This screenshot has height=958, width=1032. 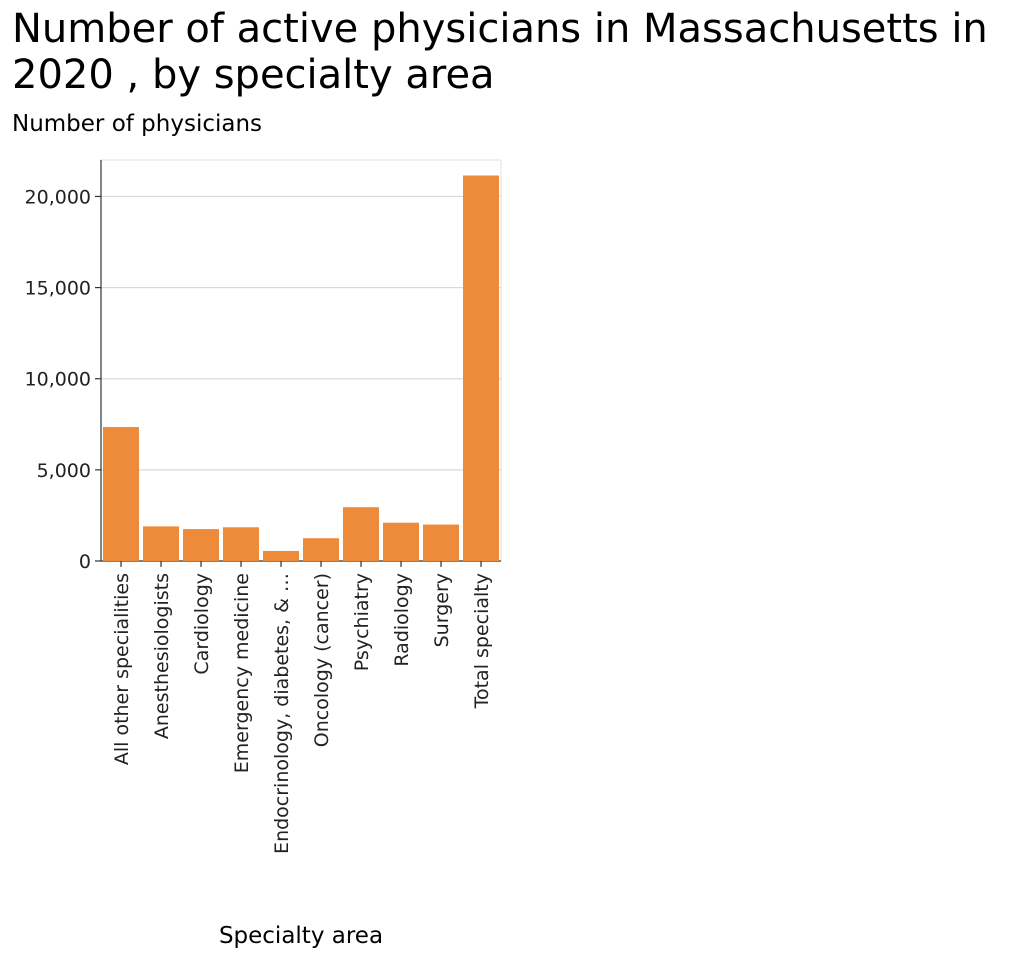 What do you see at coordinates (322, 660) in the screenshot?
I see `x-tick-label: Oncology (cancer)` at bounding box center [322, 660].